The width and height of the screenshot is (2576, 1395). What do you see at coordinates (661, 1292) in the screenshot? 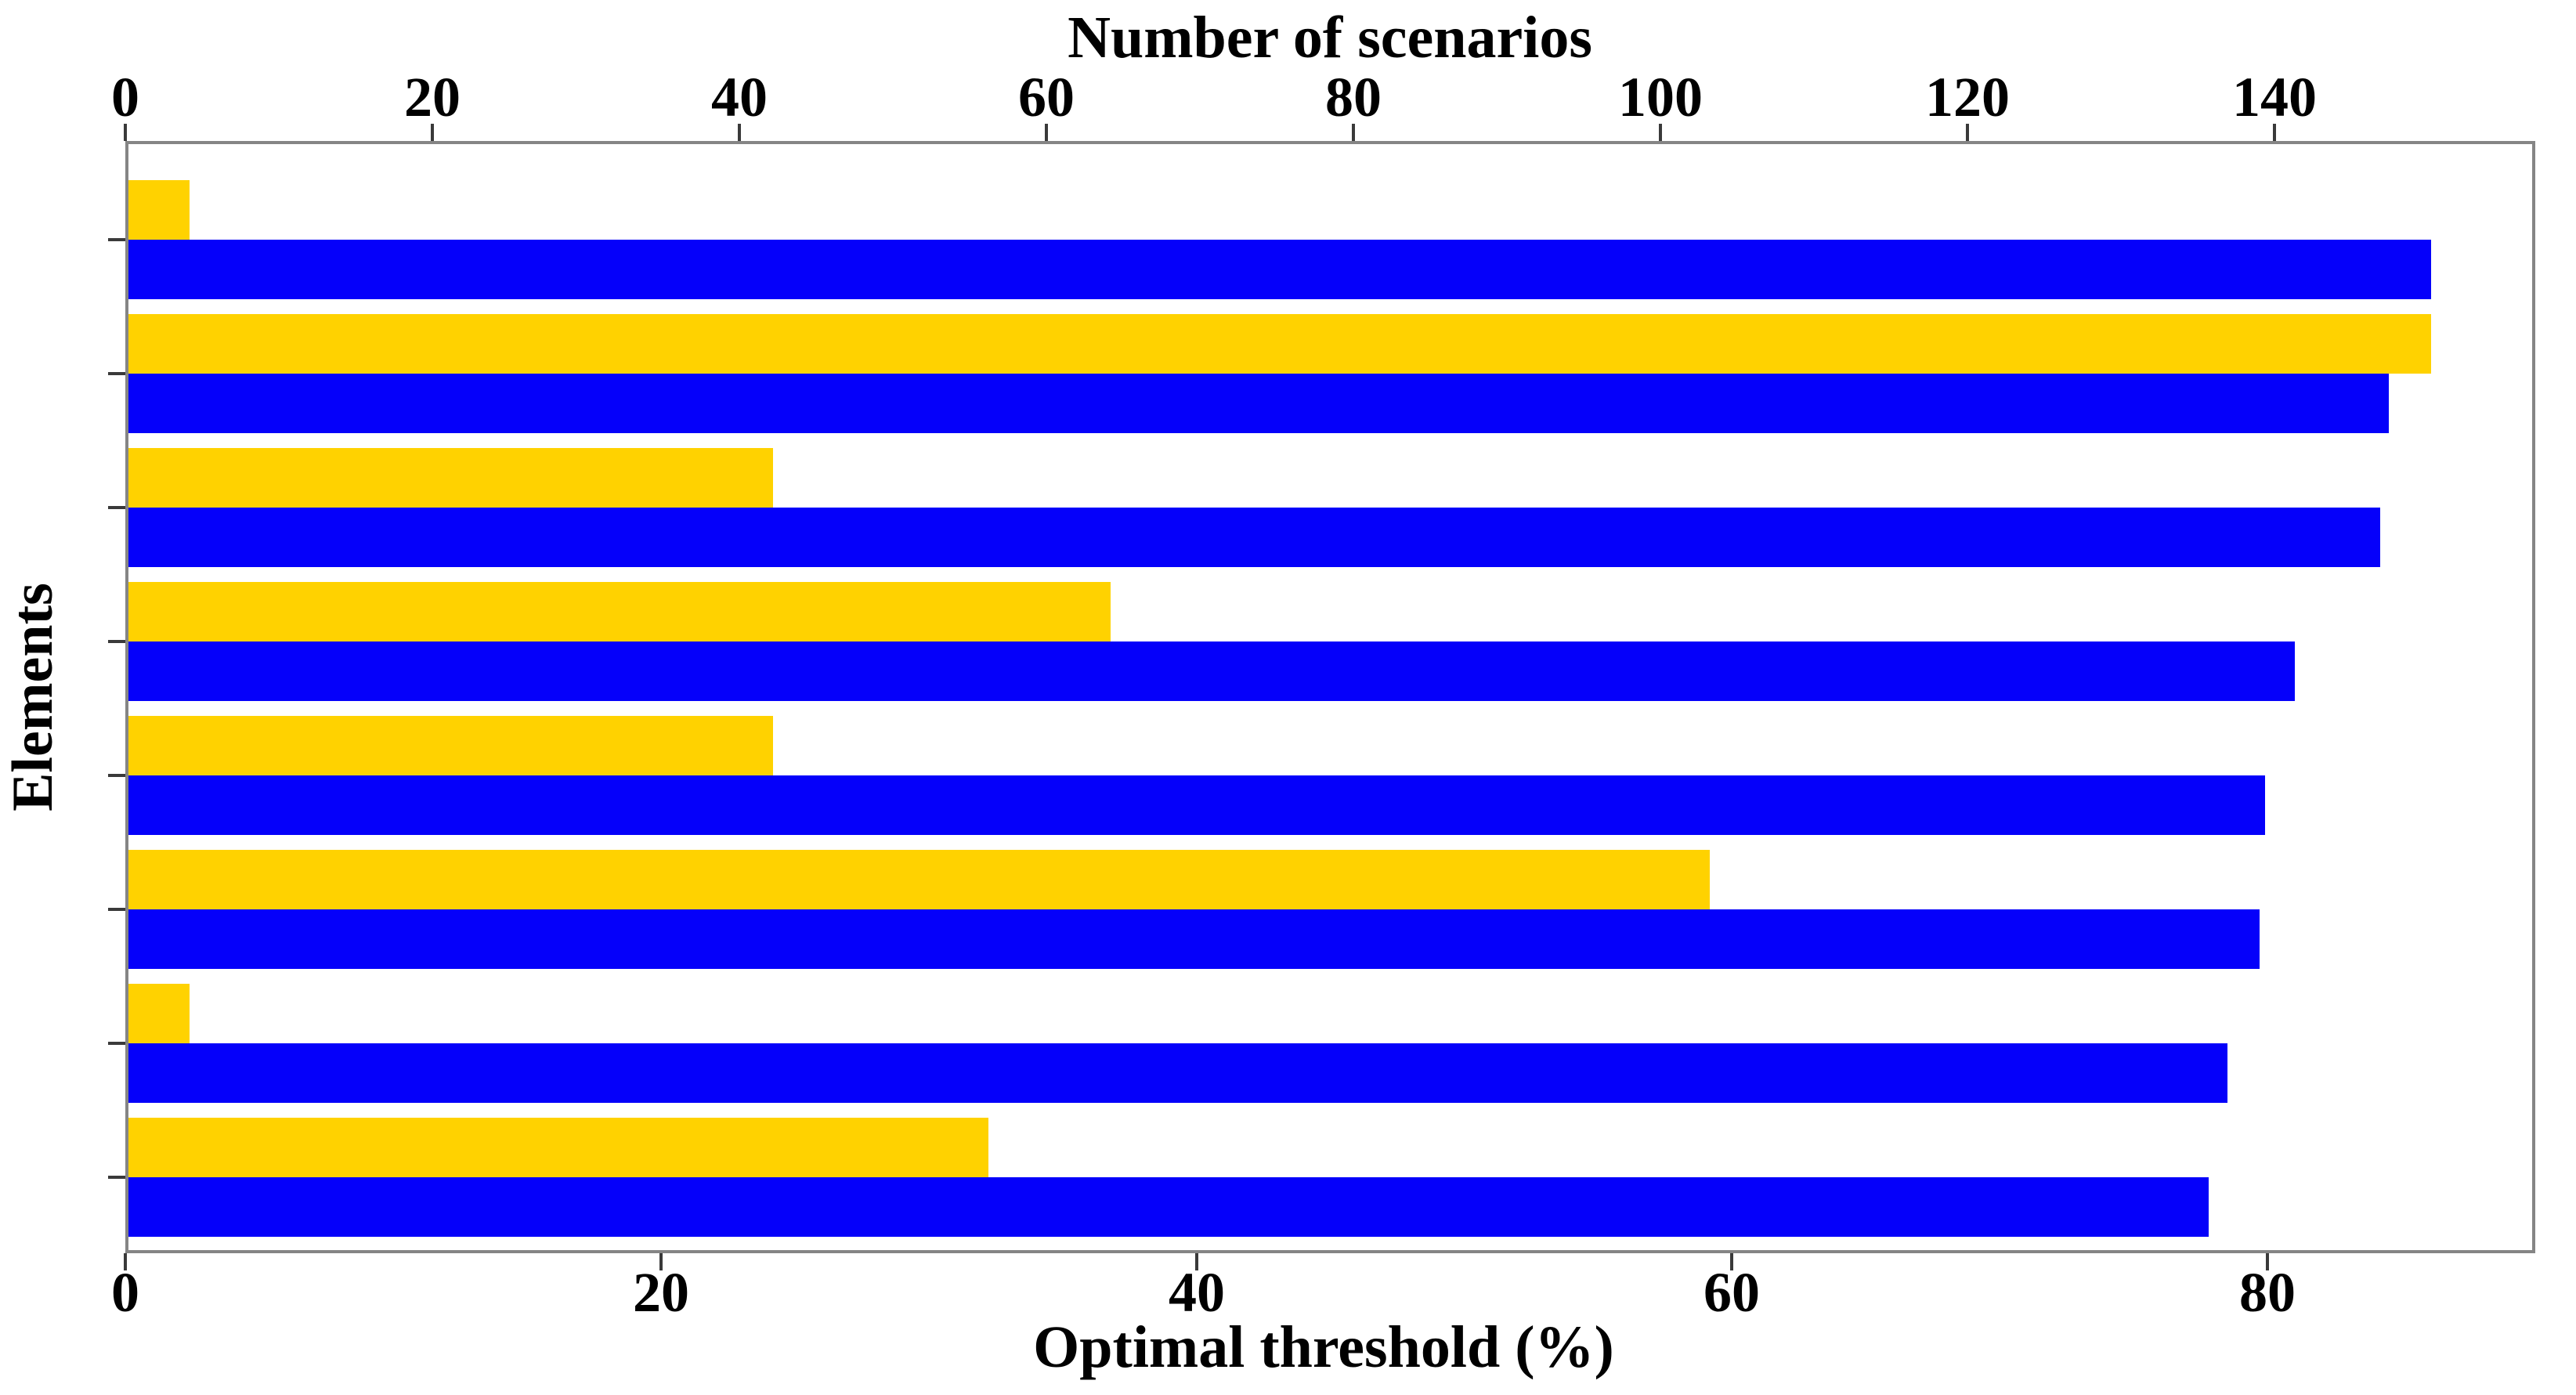
I see `bottom-axis-tick-label: 20` at bounding box center [661, 1292].